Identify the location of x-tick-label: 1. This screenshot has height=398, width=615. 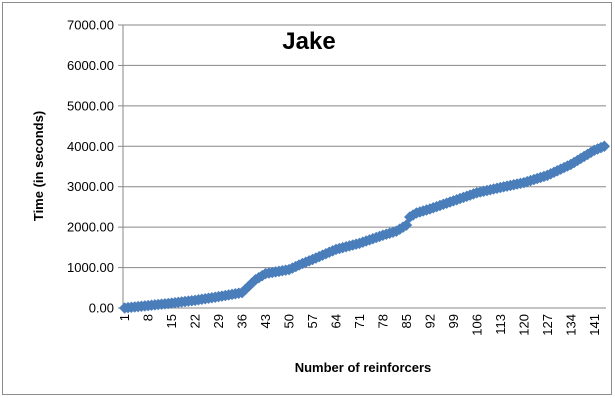
(124, 317).